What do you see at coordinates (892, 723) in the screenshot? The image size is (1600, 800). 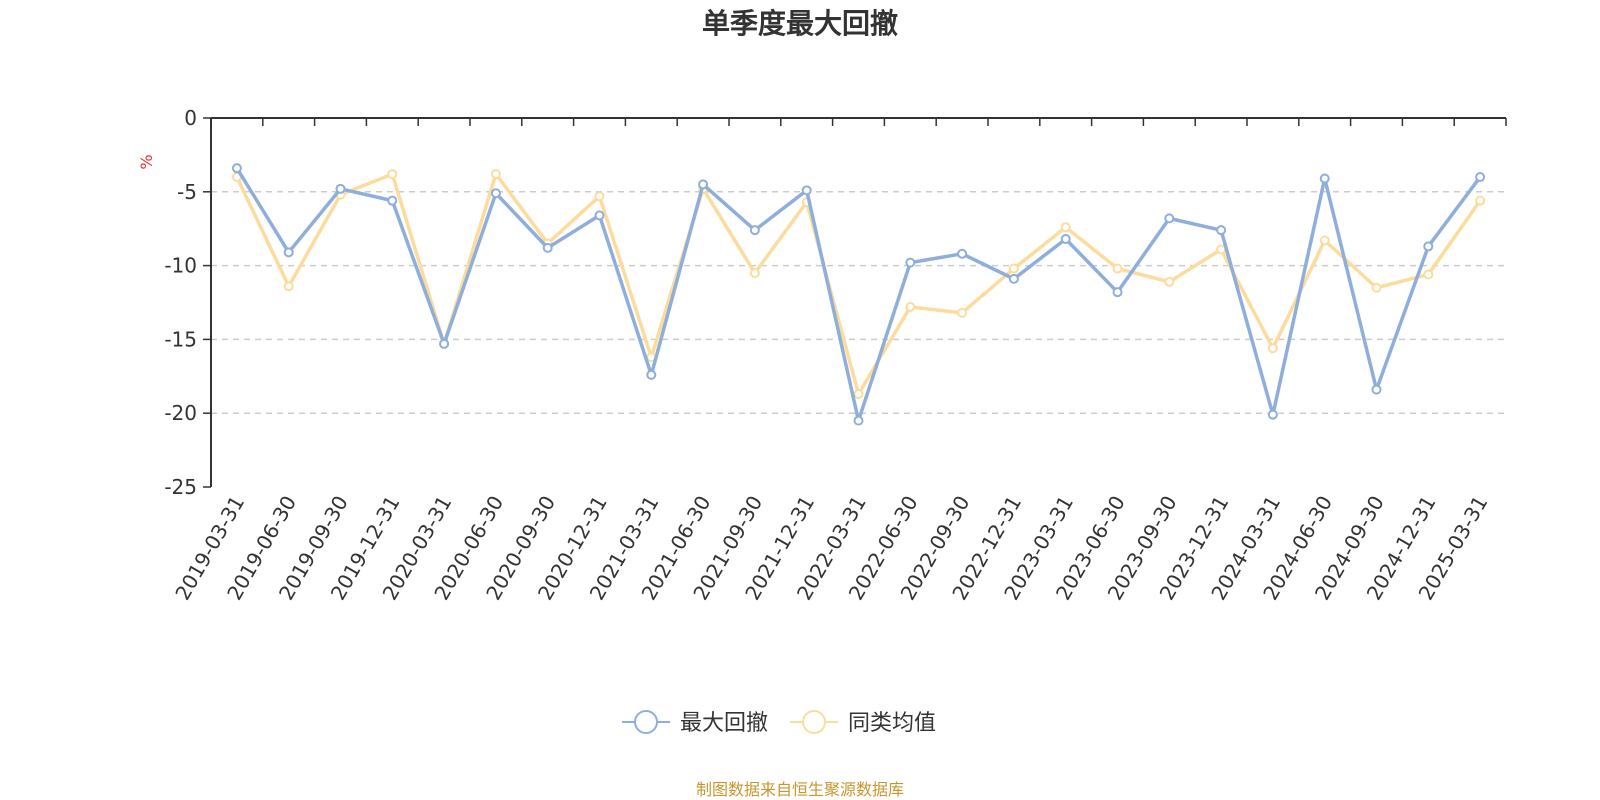 I see `legend-label: 同类均值` at bounding box center [892, 723].